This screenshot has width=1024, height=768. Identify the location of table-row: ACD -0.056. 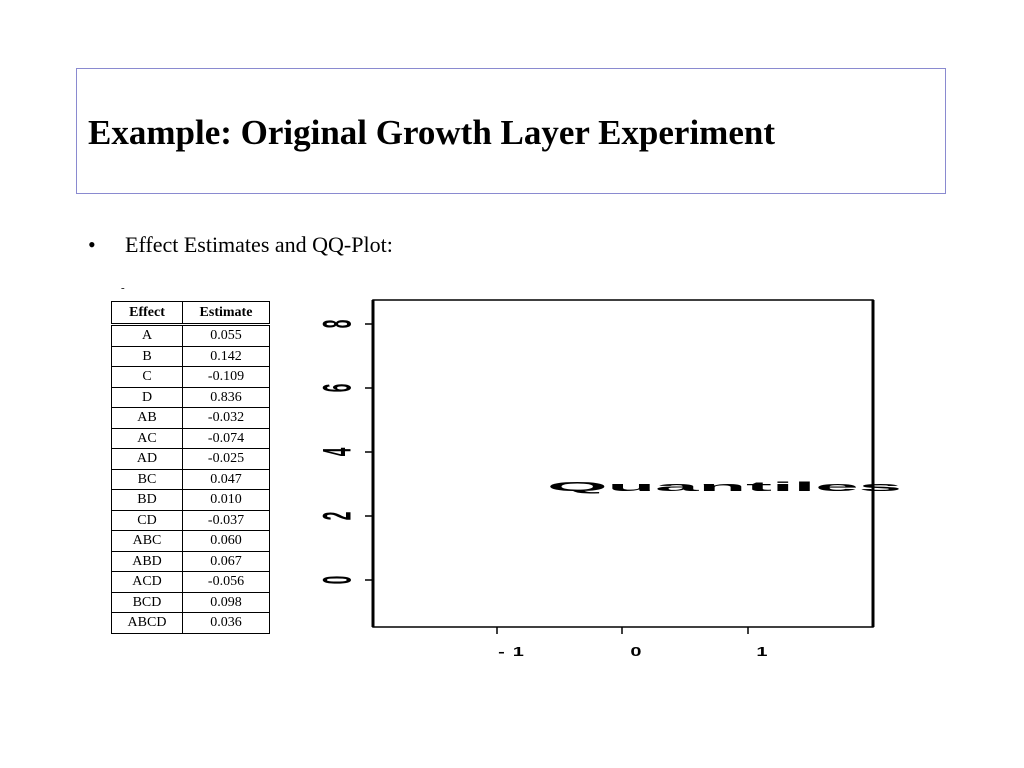
(190, 582).